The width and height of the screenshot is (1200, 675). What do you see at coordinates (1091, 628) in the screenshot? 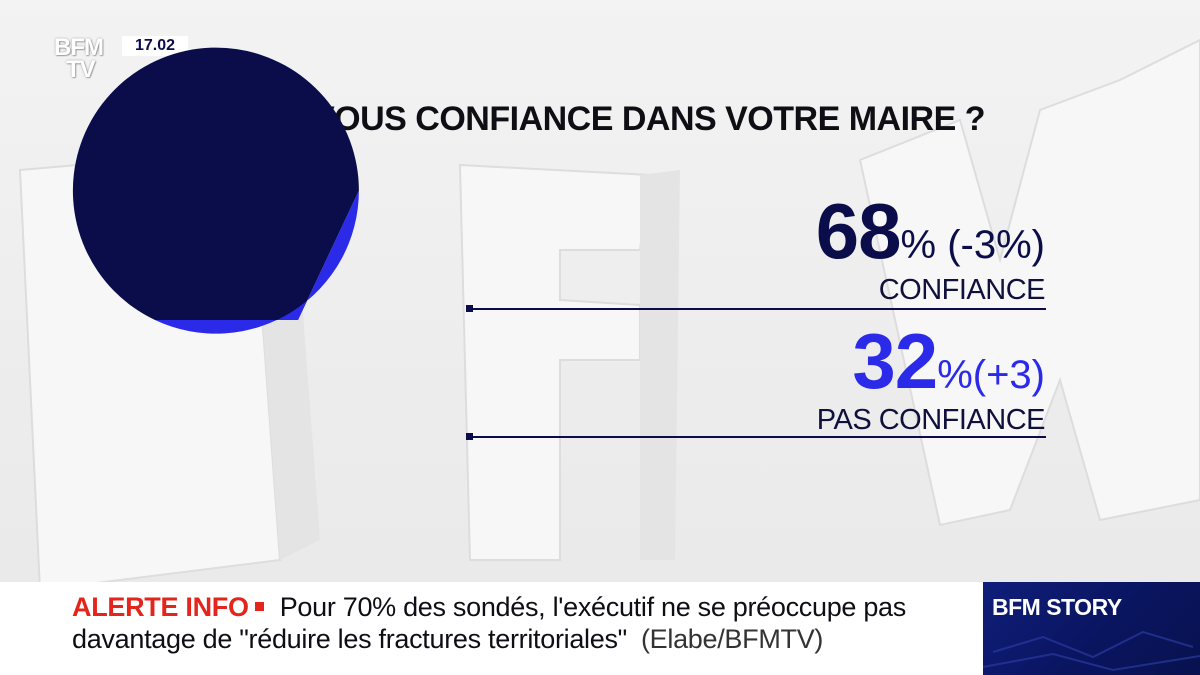
I see `channel-badge: BFM STORY` at bounding box center [1091, 628].